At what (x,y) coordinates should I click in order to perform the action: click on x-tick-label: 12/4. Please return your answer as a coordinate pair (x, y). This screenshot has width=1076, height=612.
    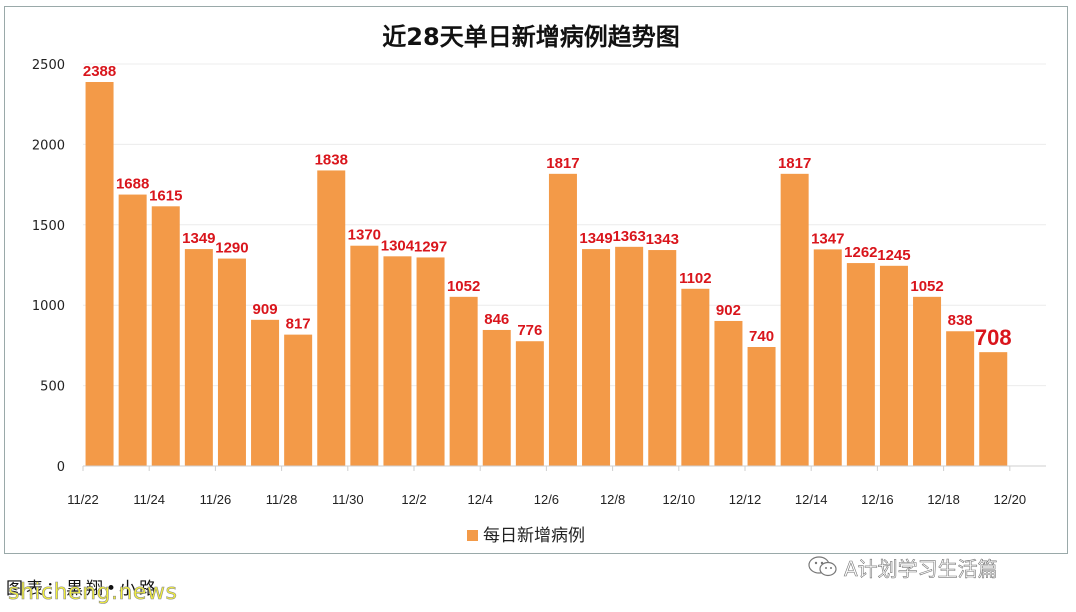
    Looking at the image, I should click on (480, 499).